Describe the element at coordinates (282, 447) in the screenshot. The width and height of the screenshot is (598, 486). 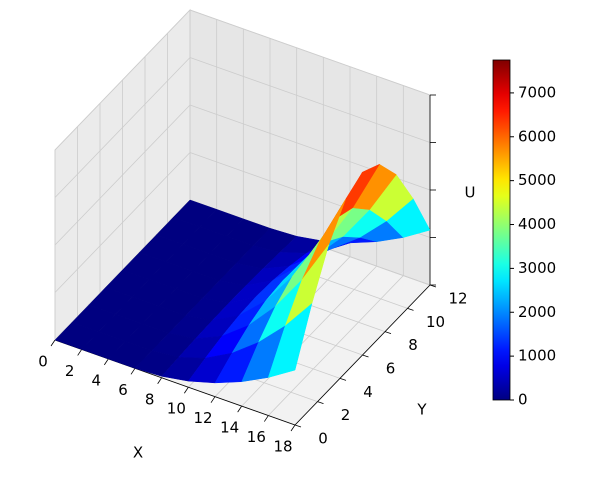
I see `x-tick-label: 18` at that location.